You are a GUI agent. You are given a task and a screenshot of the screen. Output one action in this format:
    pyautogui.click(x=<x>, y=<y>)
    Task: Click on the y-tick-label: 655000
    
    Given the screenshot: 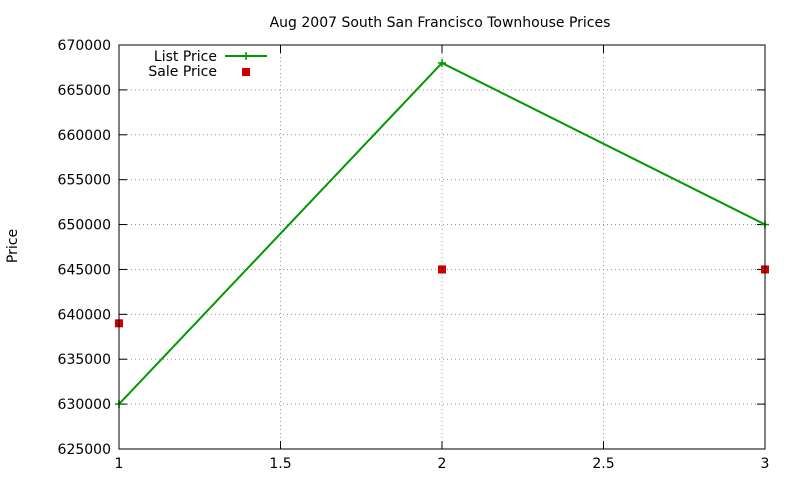 What is the action you would take?
    pyautogui.click(x=84, y=181)
    